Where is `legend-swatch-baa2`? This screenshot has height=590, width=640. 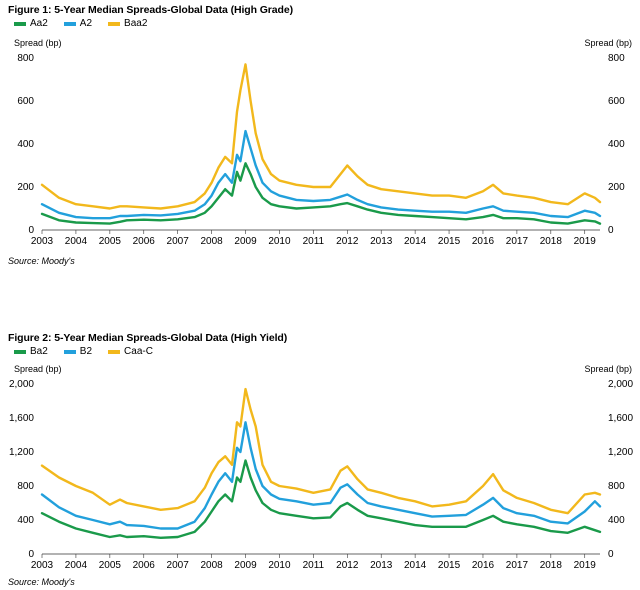
legend-swatch-baa2 is located at coordinates (114, 23).